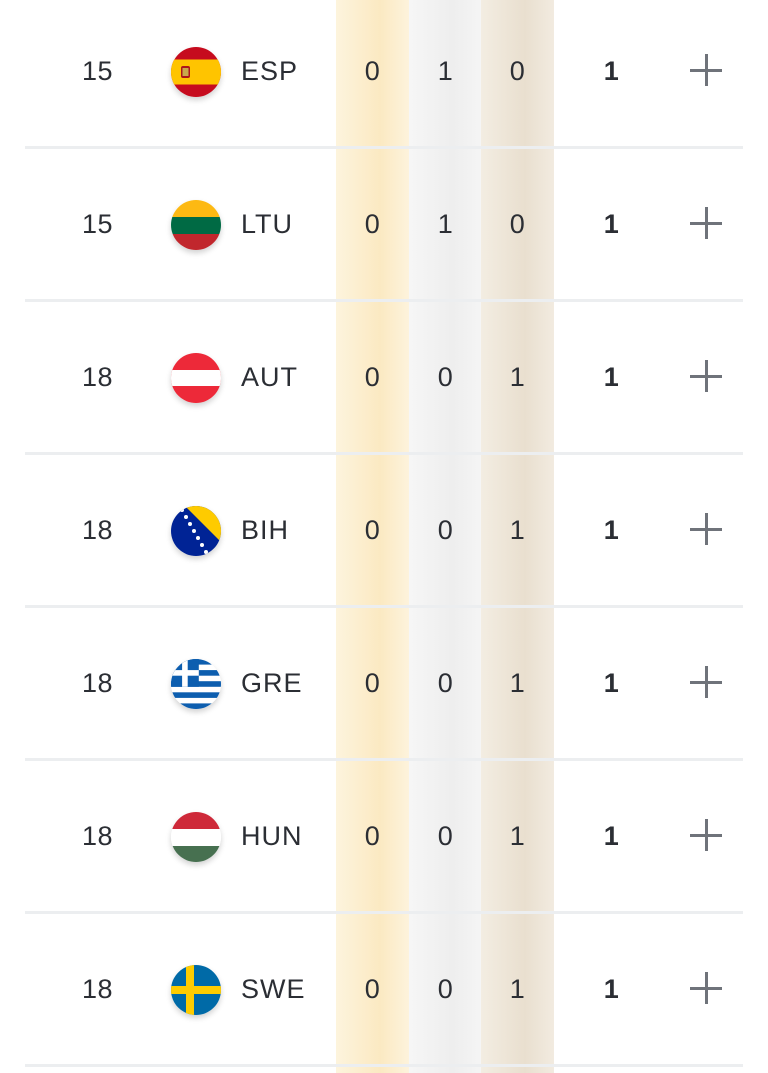 Image resolution: width=768 pixels, height=1073 pixels. Describe the element at coordinates (267, 223) in the screenshot. I see `country-code: LTU` at that location.